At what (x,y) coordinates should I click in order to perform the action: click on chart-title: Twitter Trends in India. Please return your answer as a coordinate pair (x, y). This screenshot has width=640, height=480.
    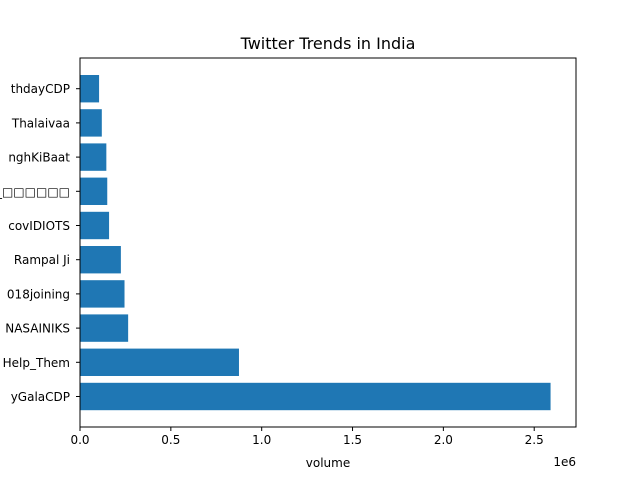
    Looking at the image, I should click on (328, 43).